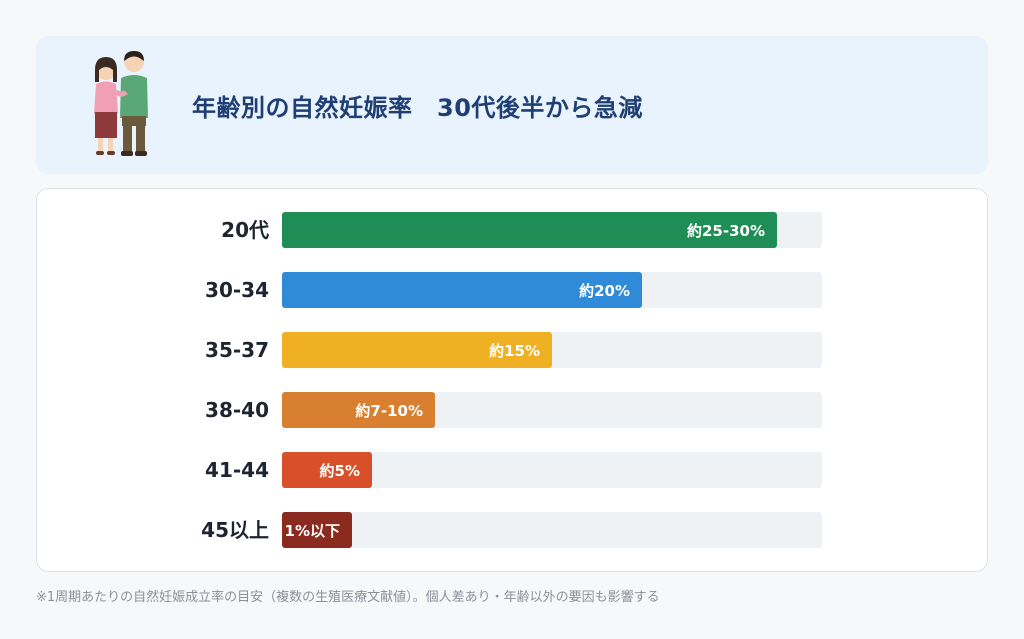 This screenshot has width=1024, height=639. I want to click on bar-45以上, so click(317, 530).